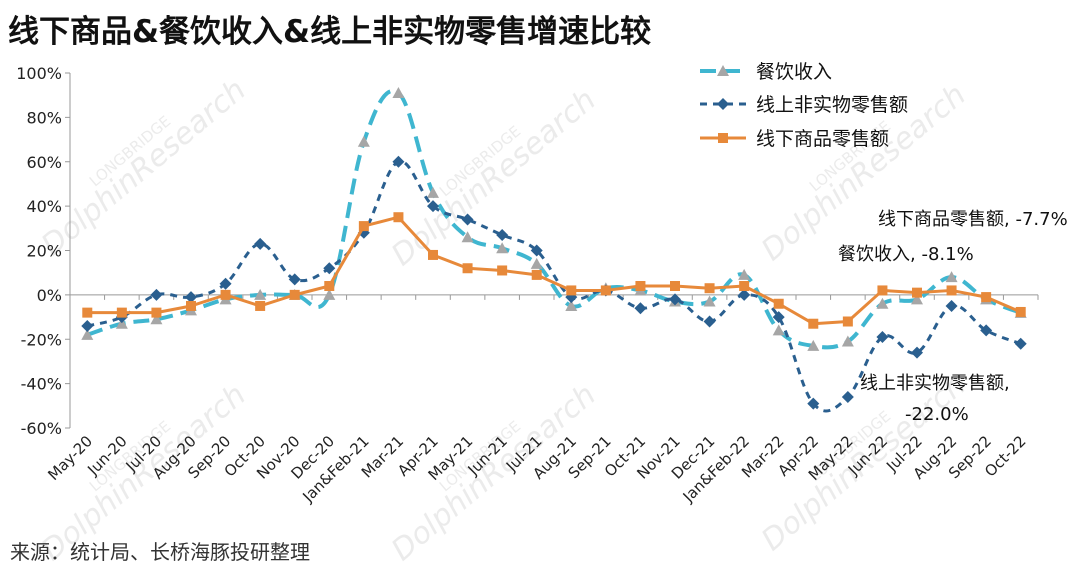  What do you see at coordinates (953, 317) in the screenshot?
I see `annotation-layer: 线下商品零售额, -7.7% 餐饮收入, -8.1% 线上非实物零售额, -22.0%` at bounding box center [953, 317].